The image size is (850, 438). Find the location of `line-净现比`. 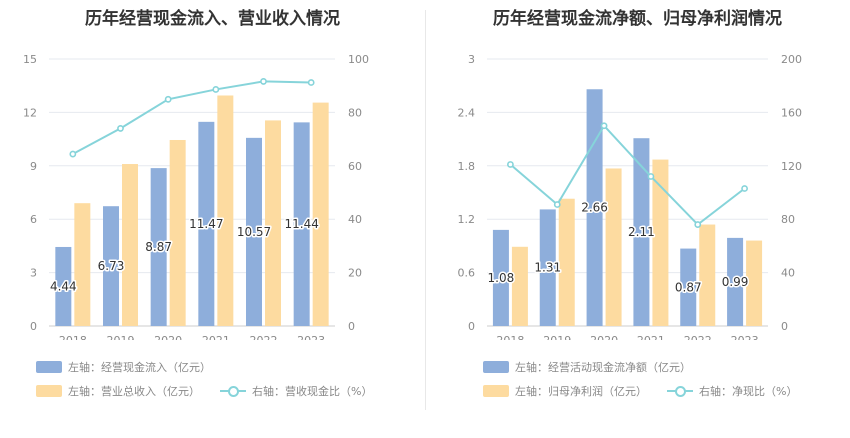

line-净现比 is located at coordinates (627, 175).